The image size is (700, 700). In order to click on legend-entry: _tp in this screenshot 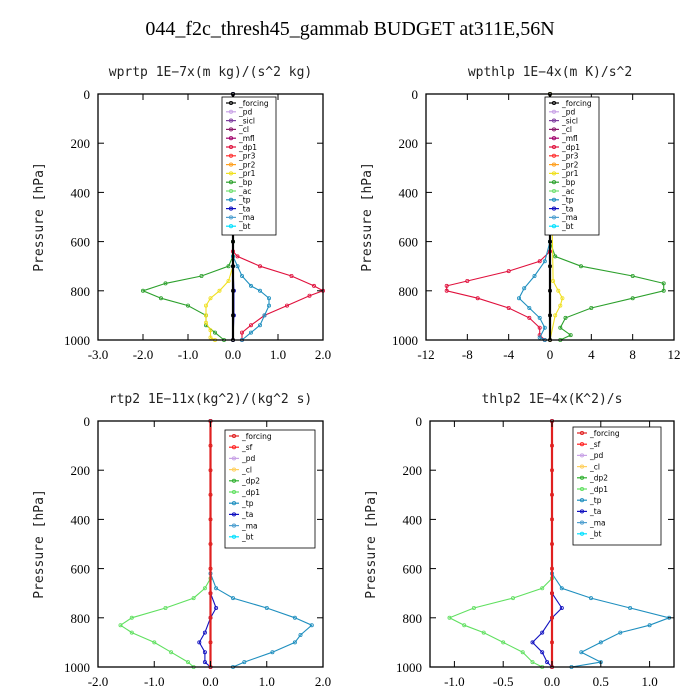, I will do `click(595, 500)`.